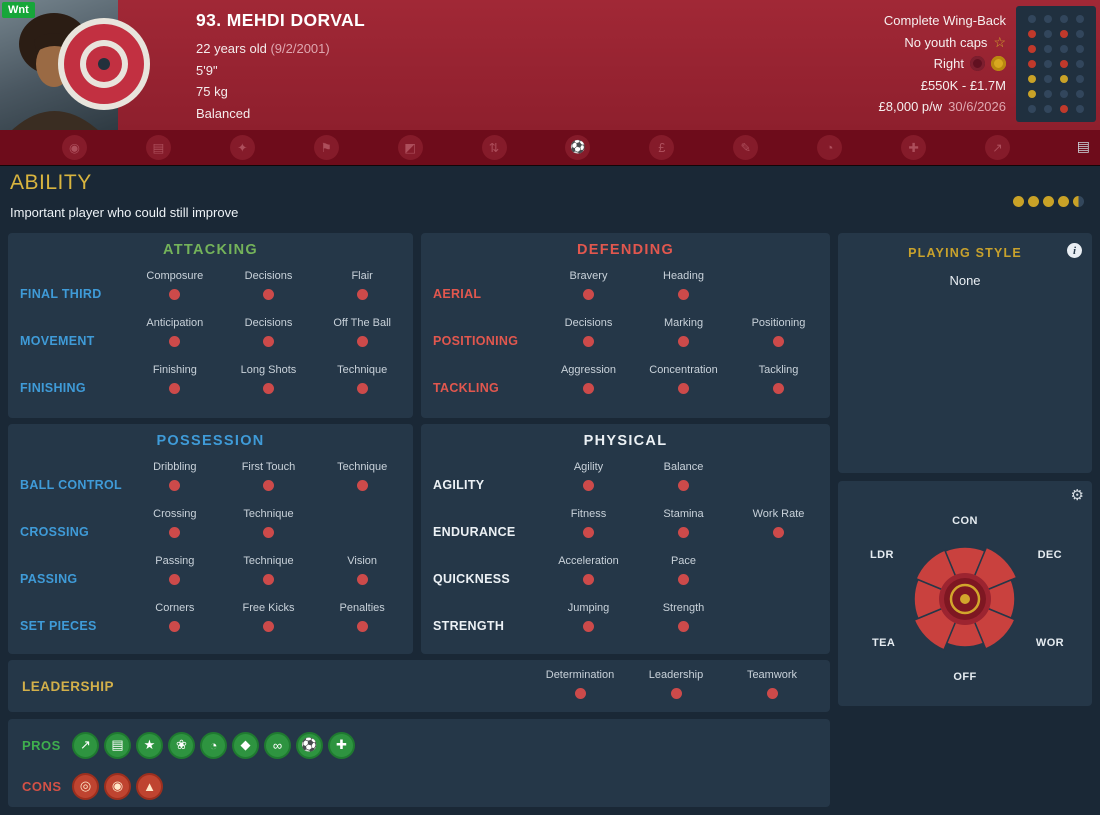  I want to click on attribute-name: Balance, so click(683, 467).